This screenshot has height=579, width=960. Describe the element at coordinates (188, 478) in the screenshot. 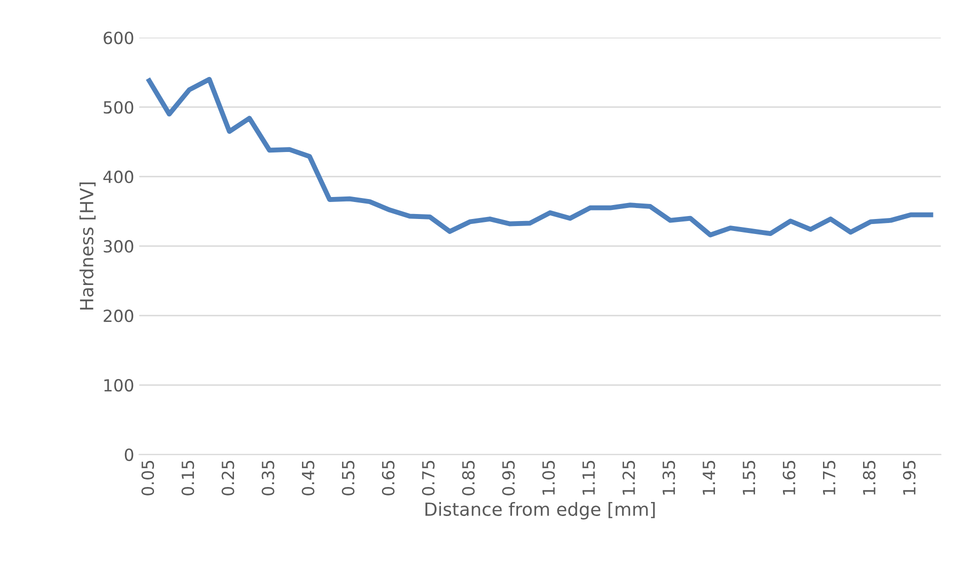

I see `x-tick-label: 0.15` at that location.